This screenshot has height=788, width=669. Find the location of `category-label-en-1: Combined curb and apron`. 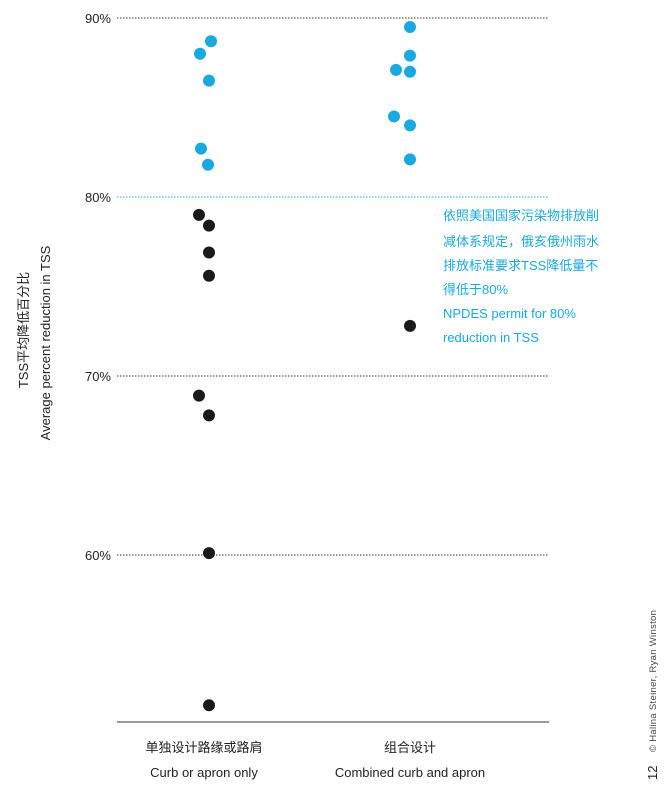

category-label-en-1: Combined curb and apron is located at coordinates (410, 772).